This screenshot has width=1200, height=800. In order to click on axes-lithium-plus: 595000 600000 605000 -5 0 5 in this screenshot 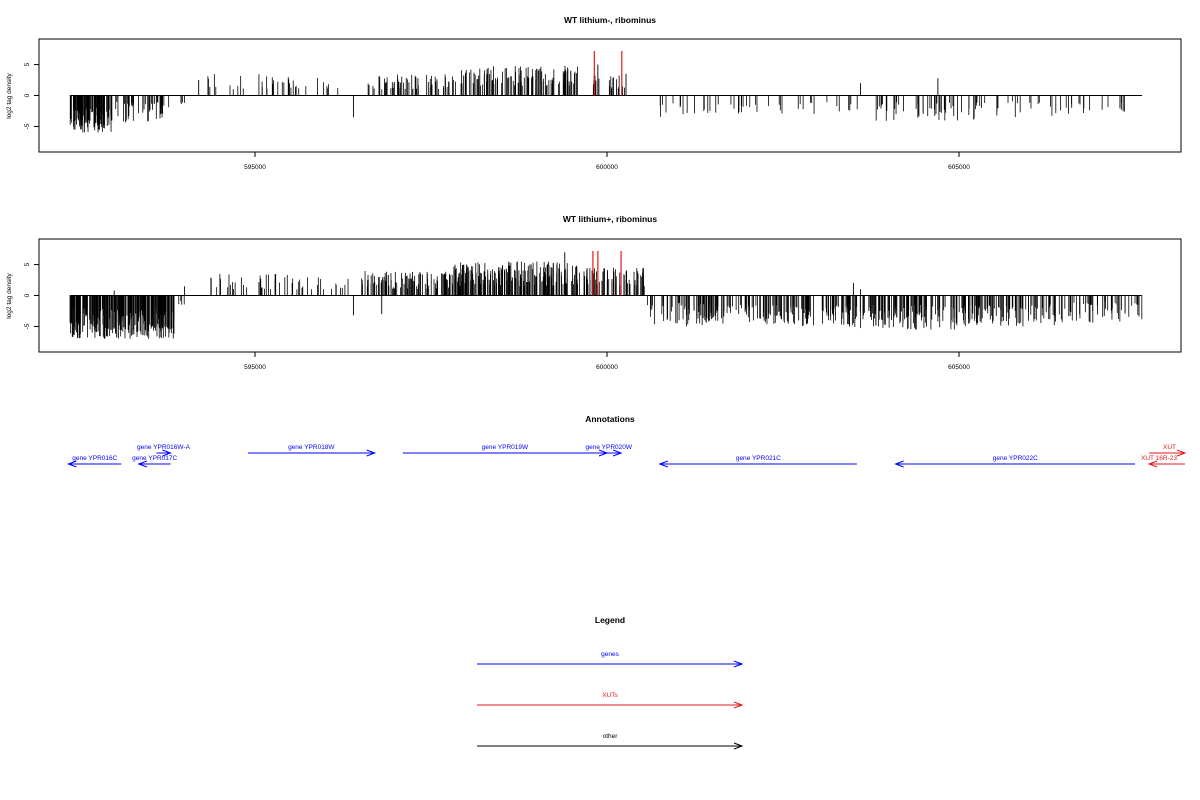, I will do `click(497, 316)`.